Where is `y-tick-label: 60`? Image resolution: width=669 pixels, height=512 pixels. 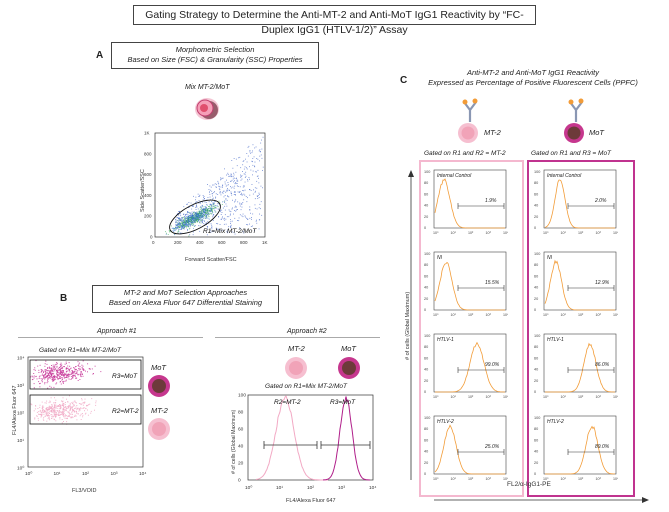
y-tick-label: 60 is located at coordinates (536, 194).